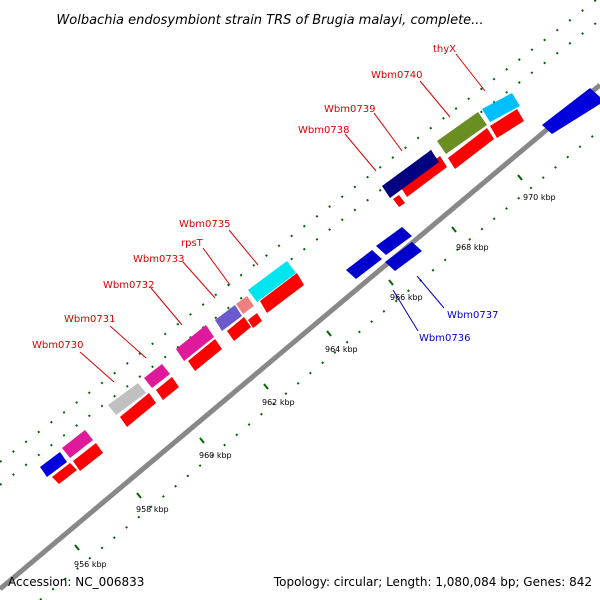  What do you see at coordinates (539, 197) in the screenshot?
I see `tick-label-970: 970 kbp` at bounding box center [539, 197].